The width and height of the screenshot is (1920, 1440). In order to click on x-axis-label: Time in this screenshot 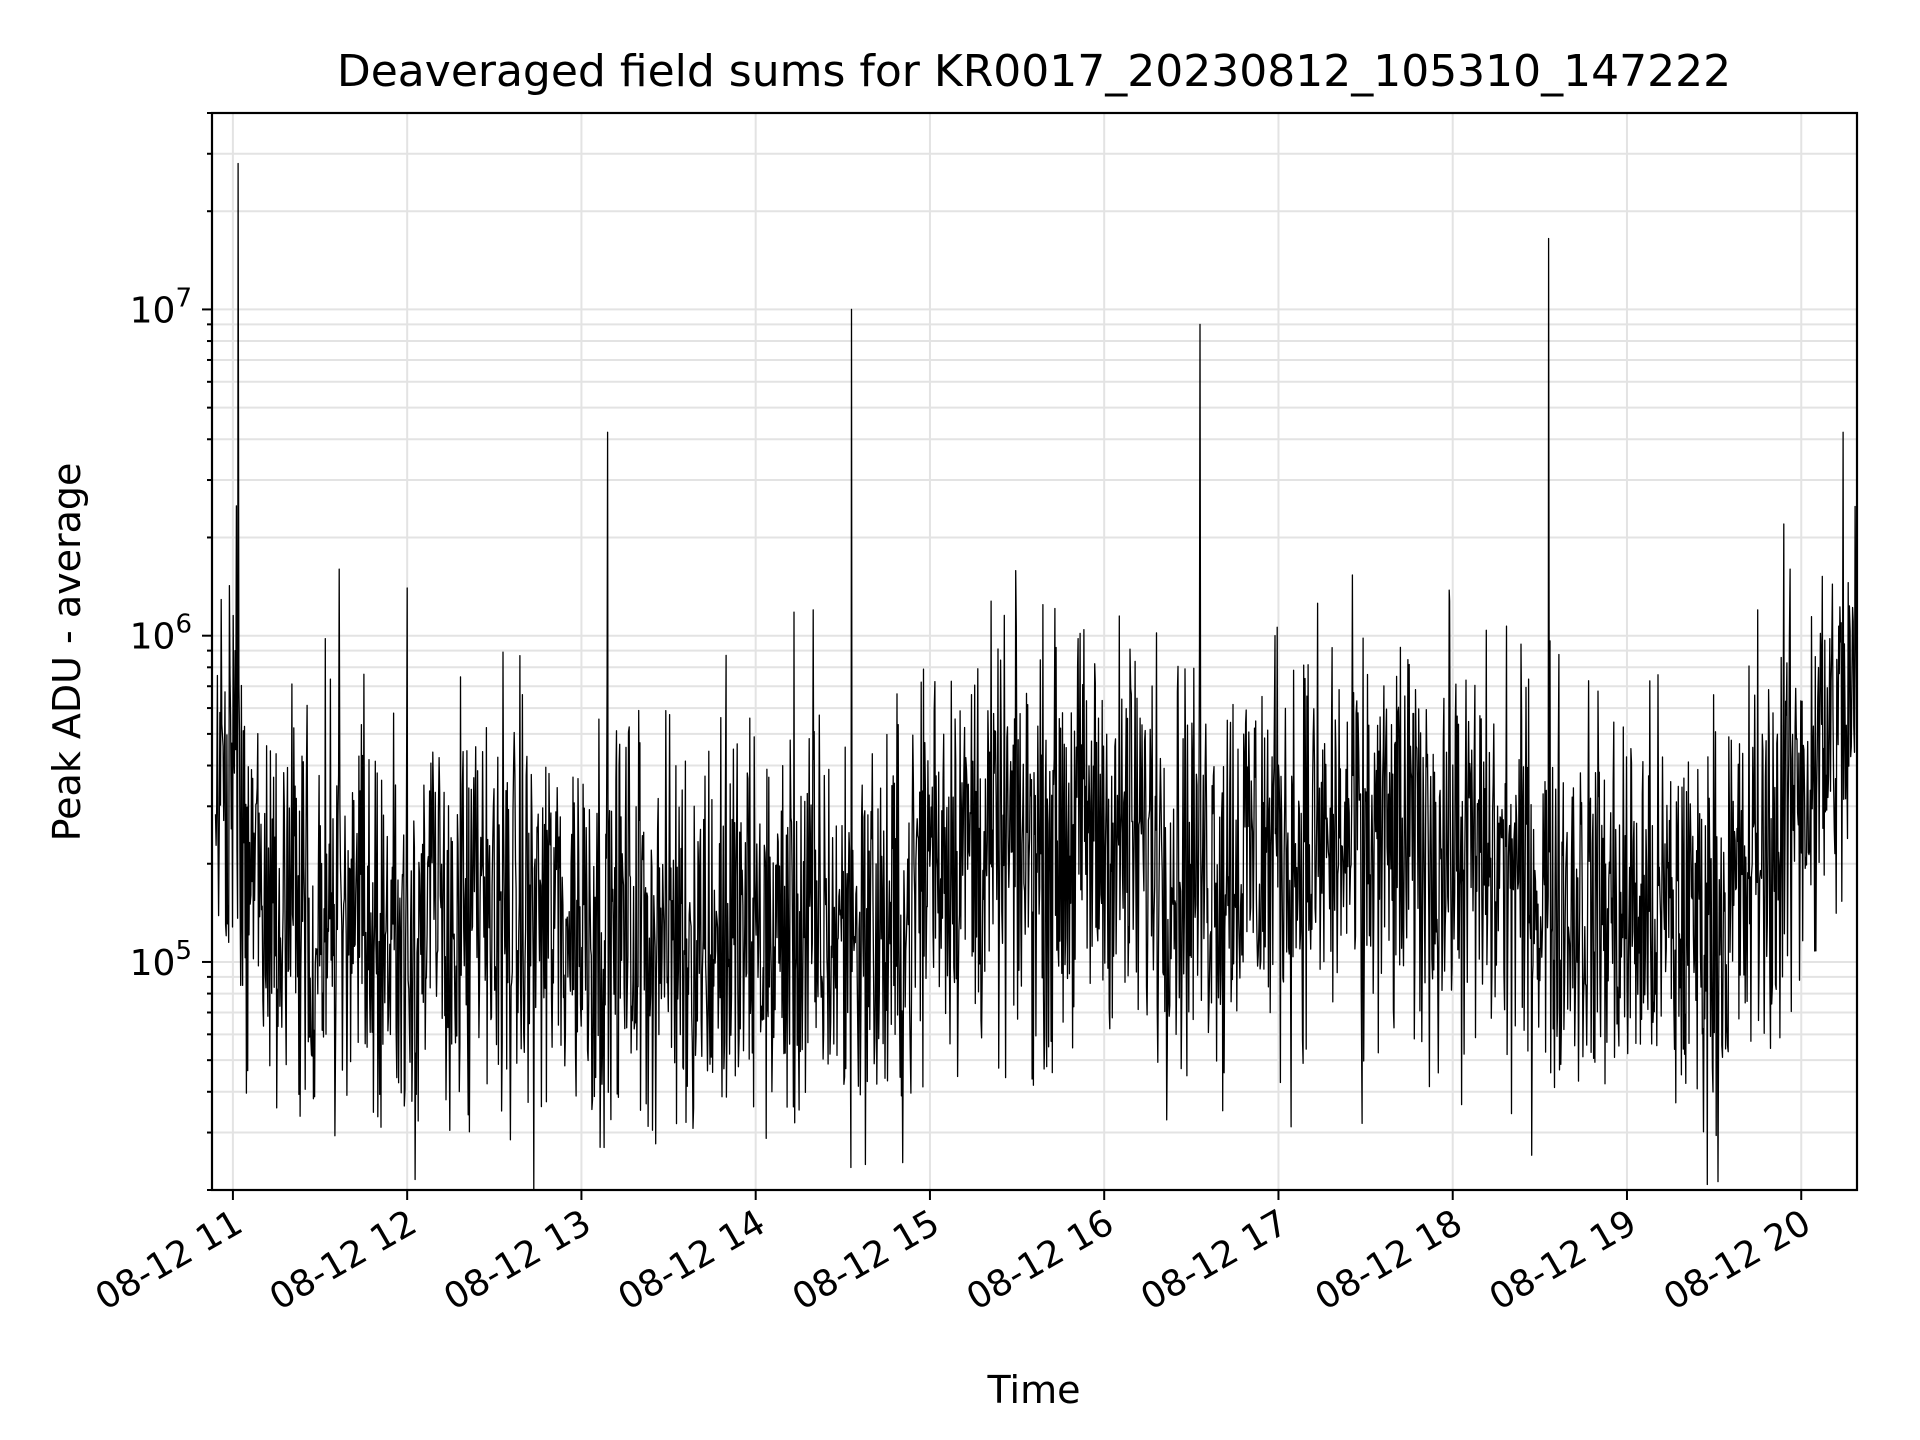, I will do `click(1034, 1390)`.